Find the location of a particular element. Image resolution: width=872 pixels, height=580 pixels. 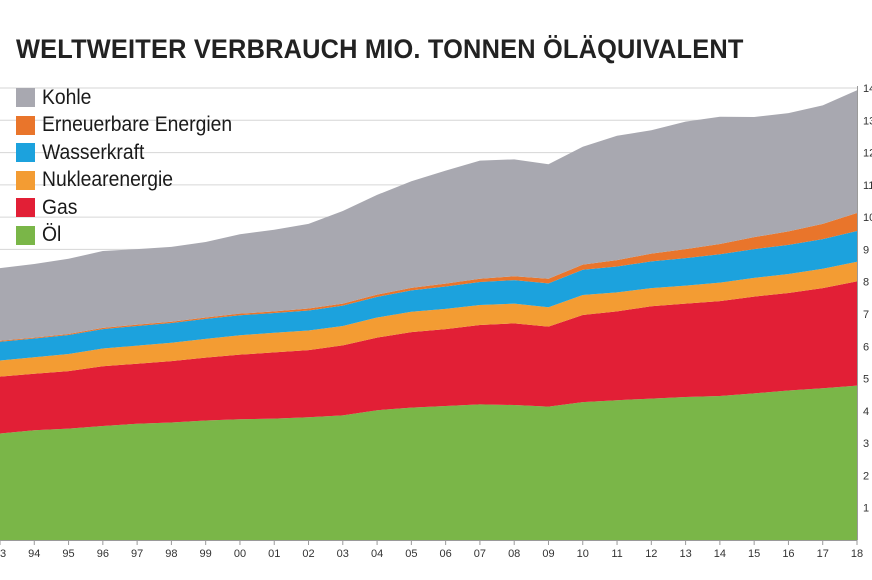

x-tick-label: 96 is located at coordinates (103, 554).